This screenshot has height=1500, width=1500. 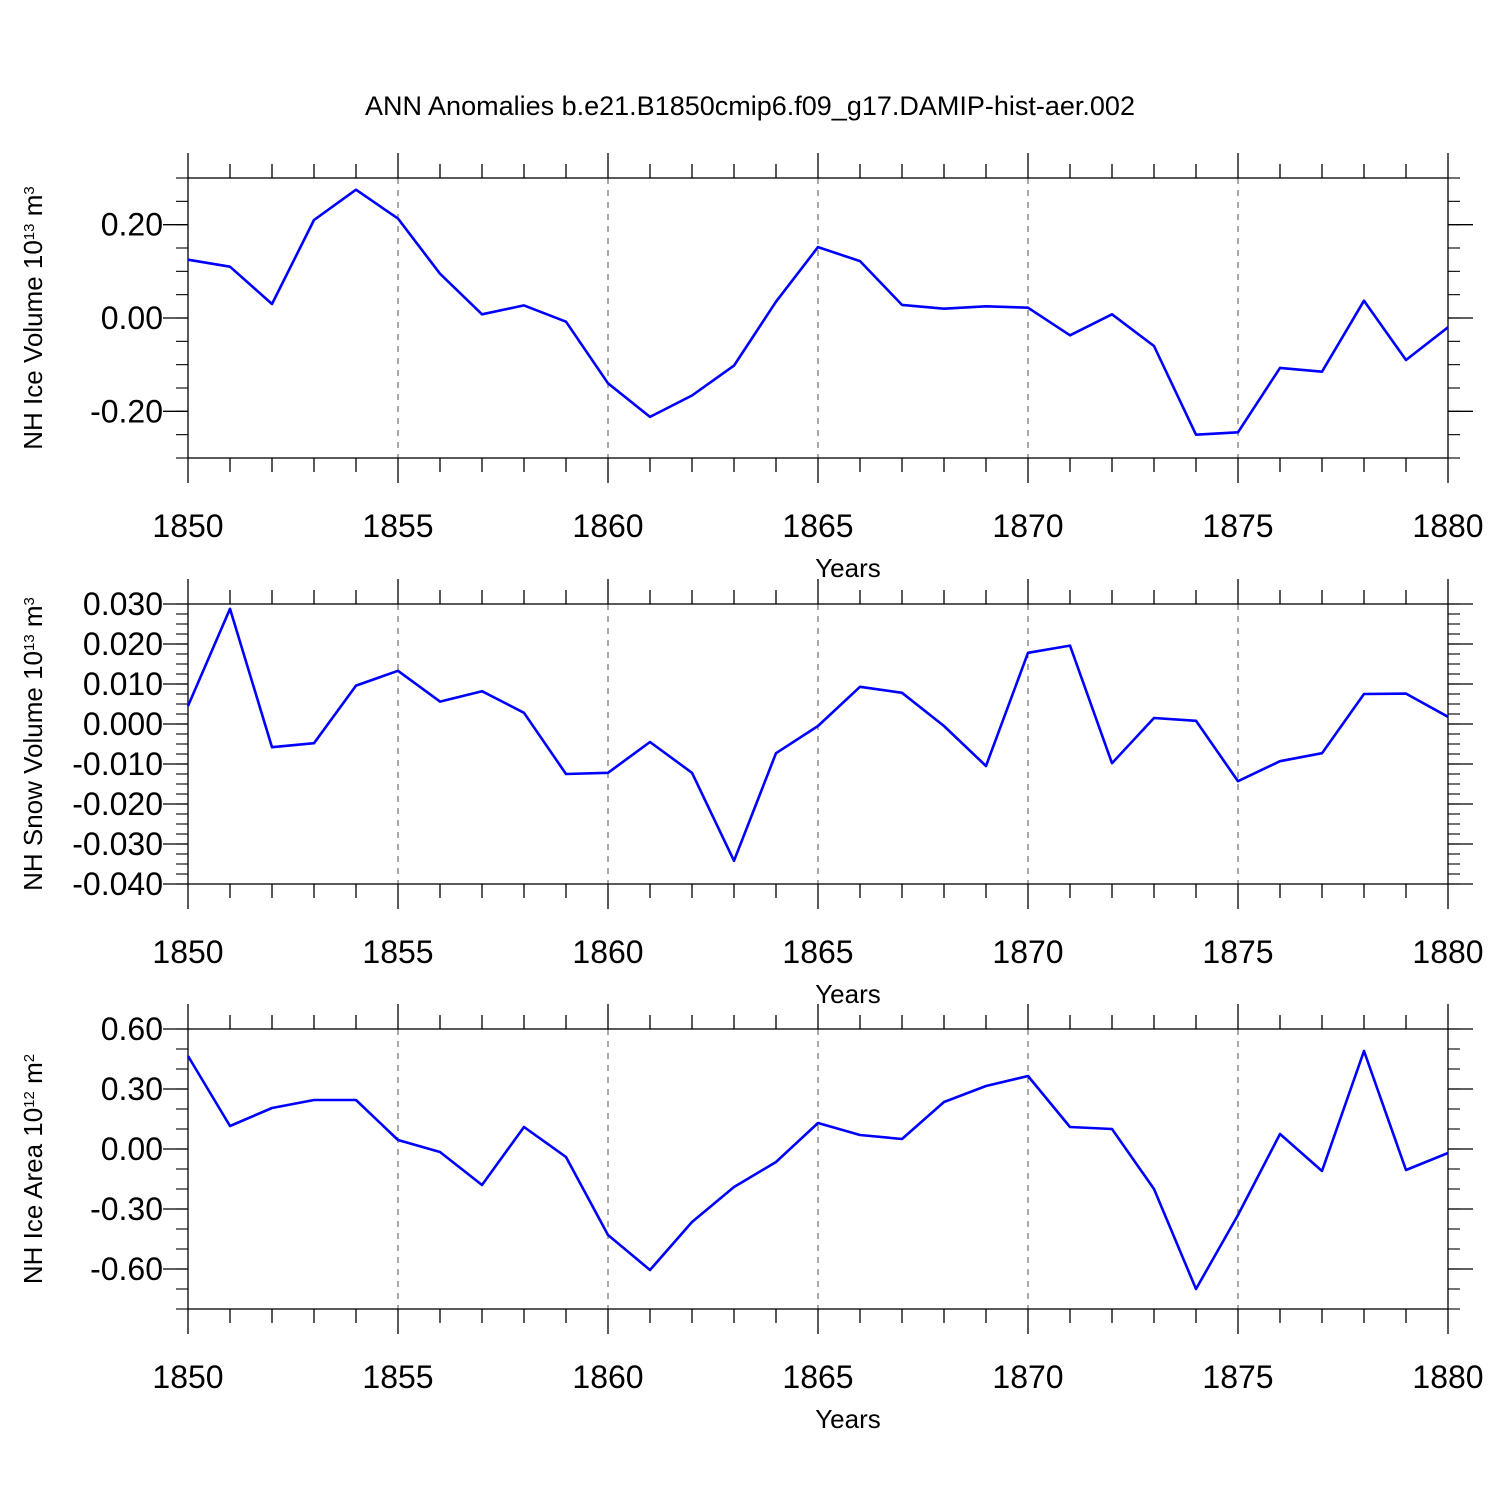 What do you see at coordinates (126, 1269) in the screenshot?
I see `y-tick-label: -0.60` at bounding box center [126, 1269].